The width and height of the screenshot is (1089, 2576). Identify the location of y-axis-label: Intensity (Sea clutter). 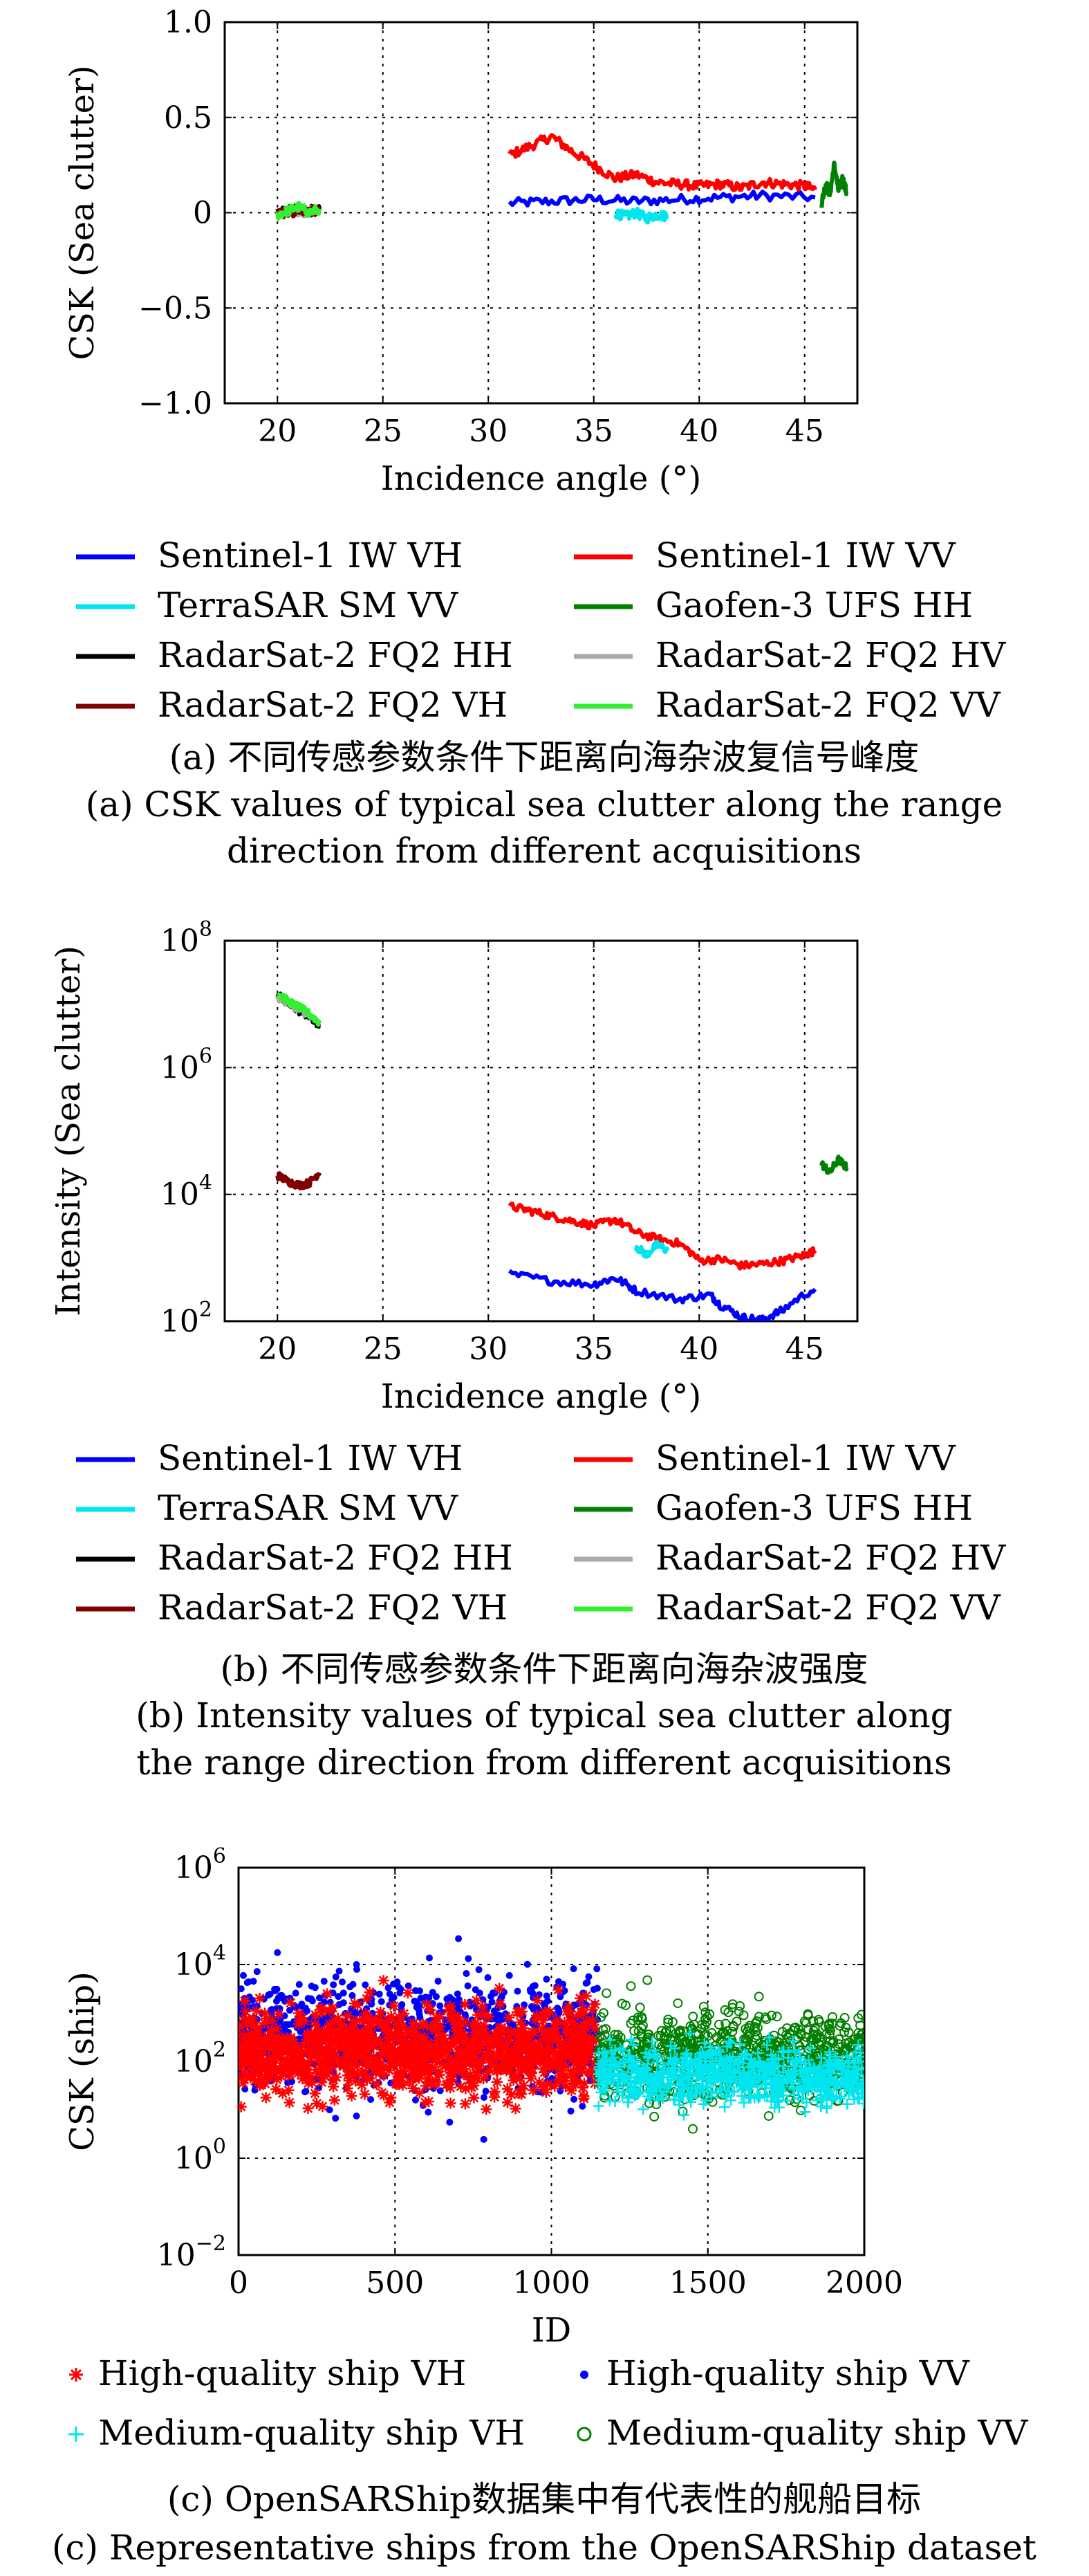
(68, 1131).